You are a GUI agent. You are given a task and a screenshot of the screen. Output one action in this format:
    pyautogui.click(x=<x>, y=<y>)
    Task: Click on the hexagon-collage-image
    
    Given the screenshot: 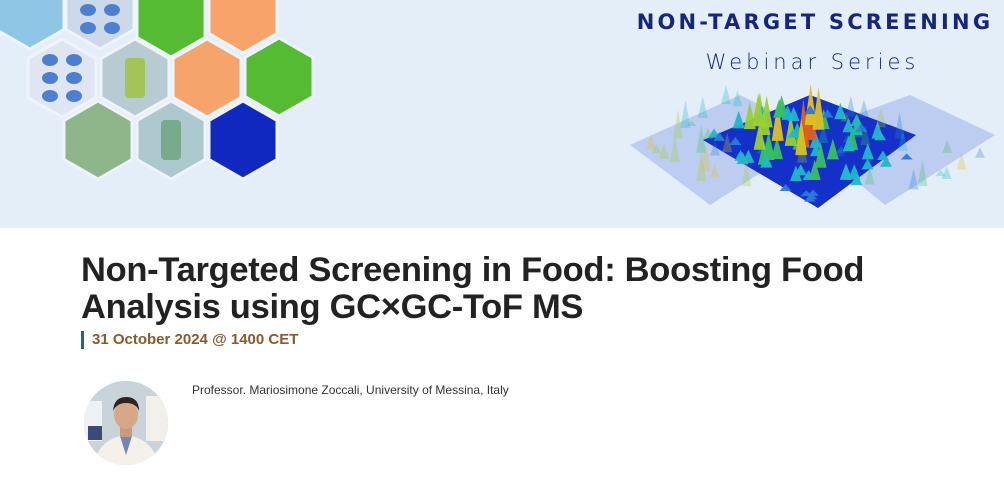 What is the action you would take?
    pyautogui.click(x=157, y=90)
    